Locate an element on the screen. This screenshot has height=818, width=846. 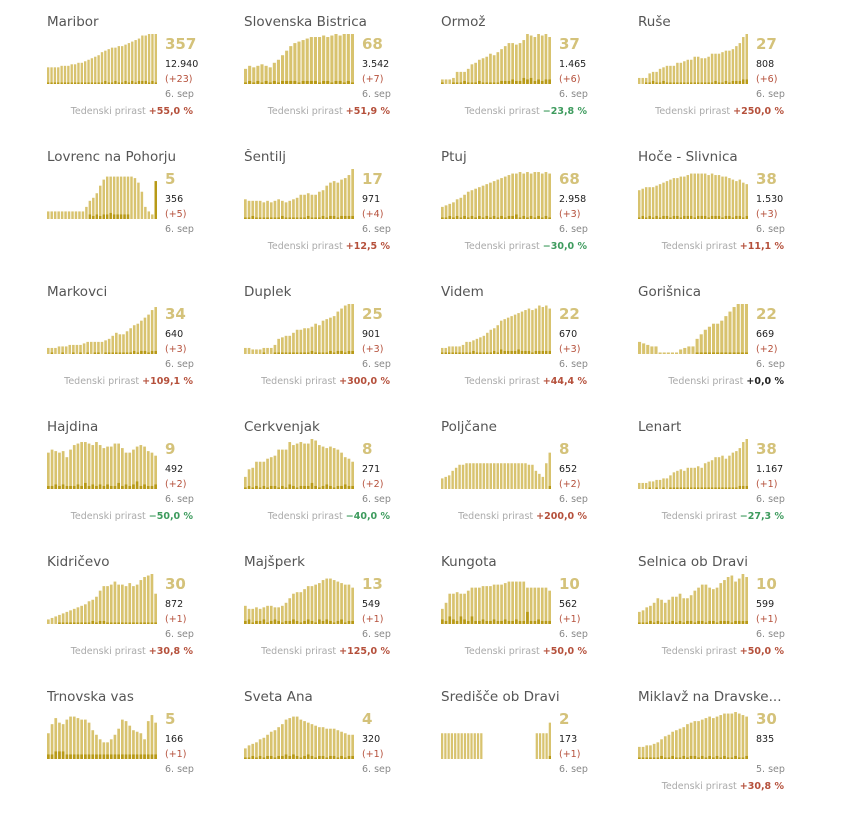
weekly-growth: Tedenski prirast +300,0 % is located at coordinates (325, 381).